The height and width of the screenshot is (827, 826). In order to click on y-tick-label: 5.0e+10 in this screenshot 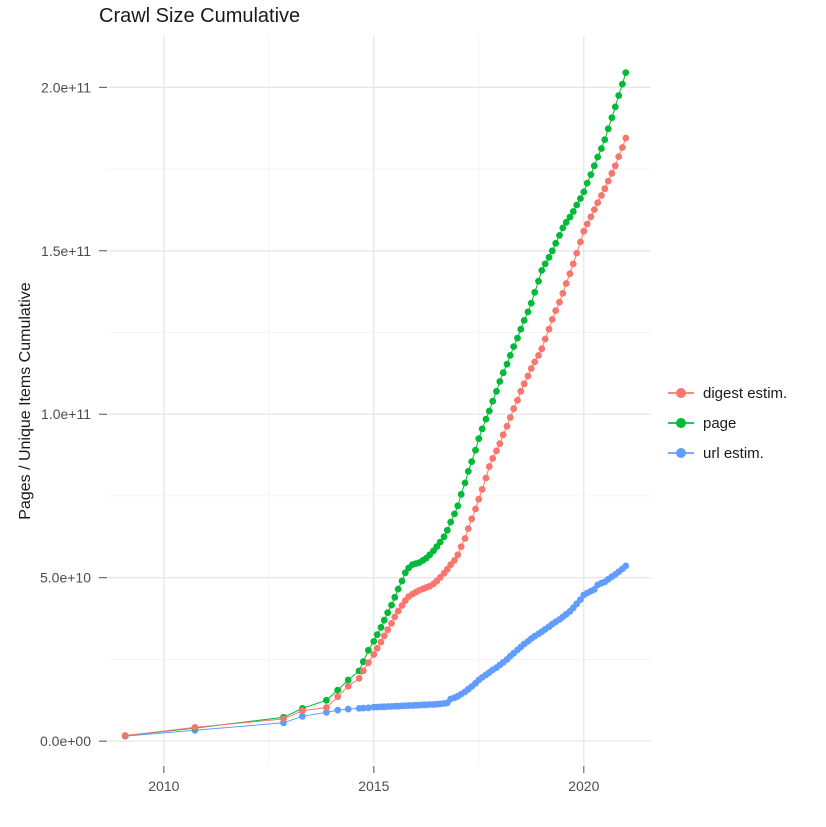, I will do `click(65, 578)`.